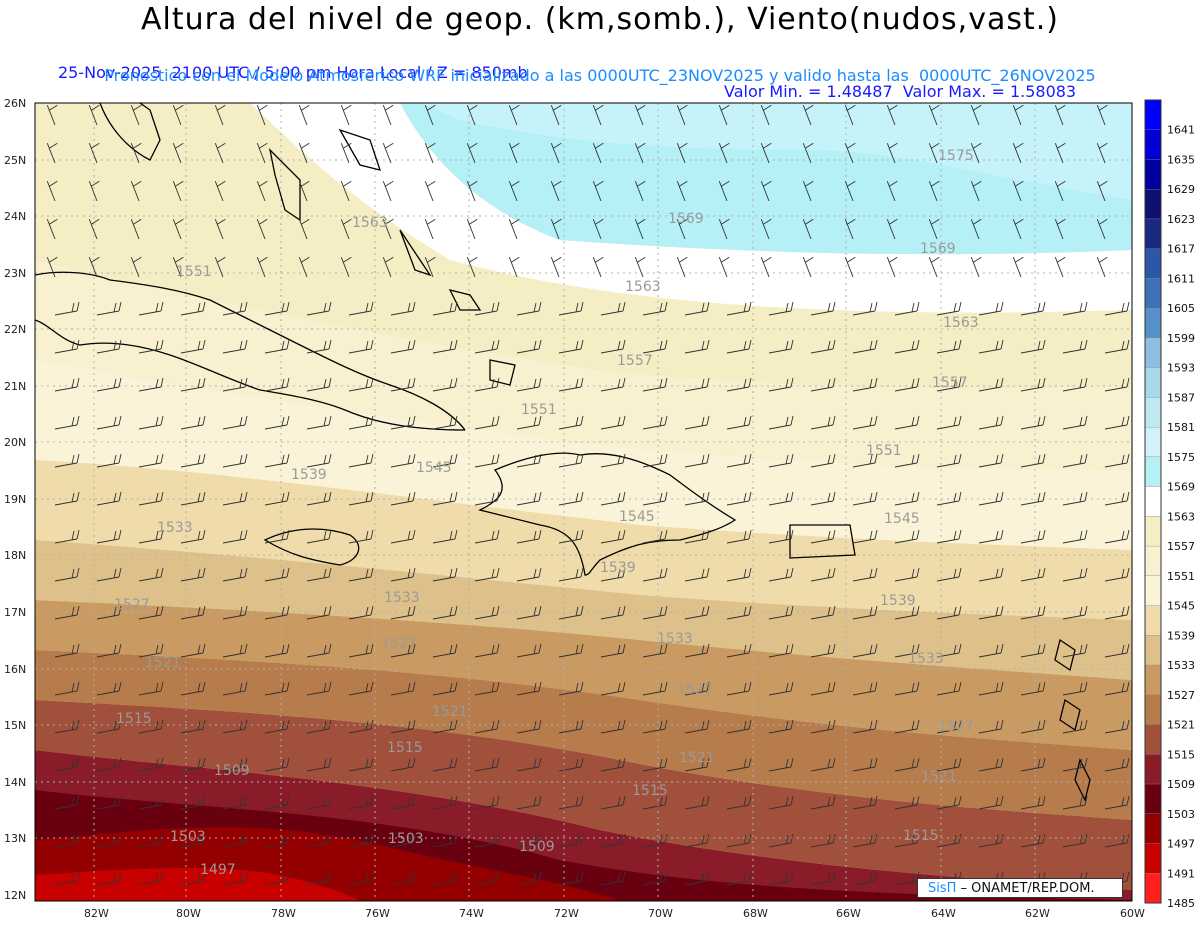 The width and height of the screenshot is (1200, 927). I want to click on colorbar-level-label: 1545, so click(1181, 606).